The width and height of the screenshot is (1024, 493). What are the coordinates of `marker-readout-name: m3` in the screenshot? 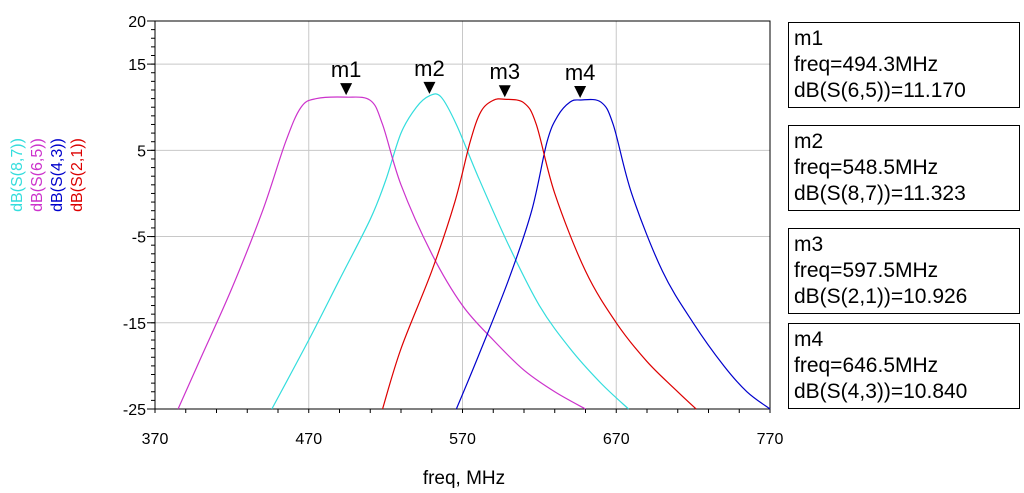 It's located at (809, 244).